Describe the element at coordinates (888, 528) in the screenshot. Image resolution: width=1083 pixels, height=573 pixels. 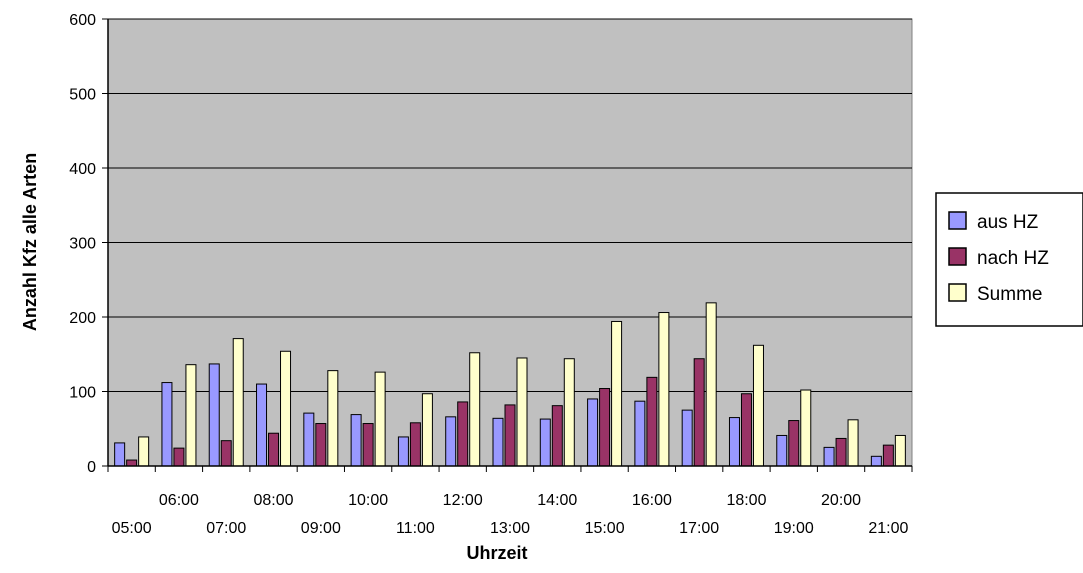
I see `x-tick-label: 21:00` at that location.